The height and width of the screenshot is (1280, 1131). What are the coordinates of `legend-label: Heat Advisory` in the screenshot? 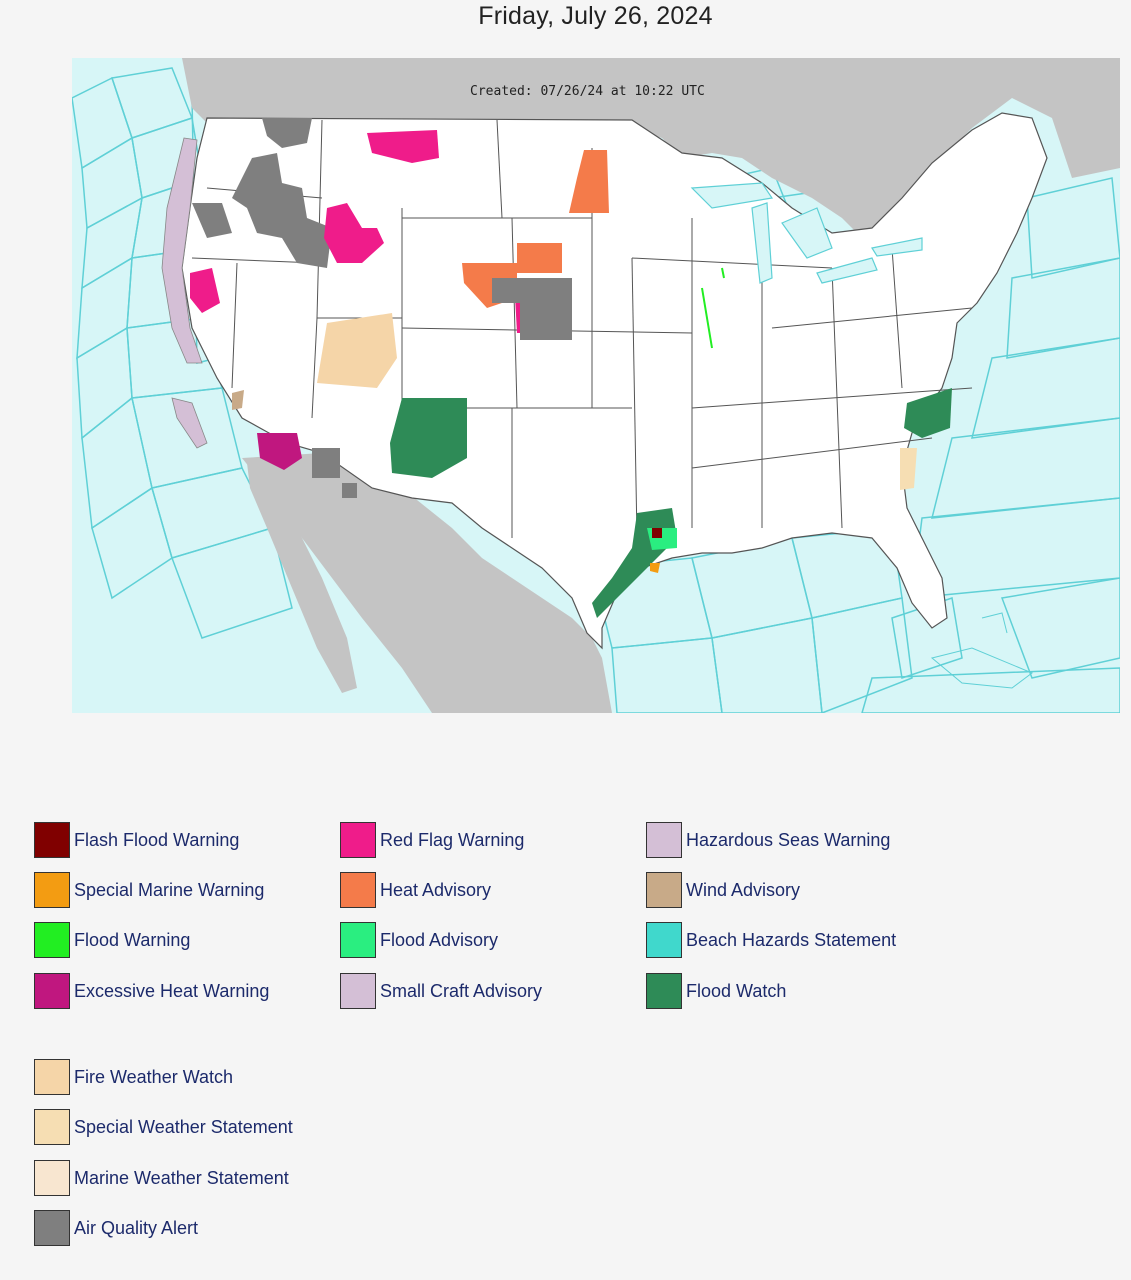 It's located at (436, 889).